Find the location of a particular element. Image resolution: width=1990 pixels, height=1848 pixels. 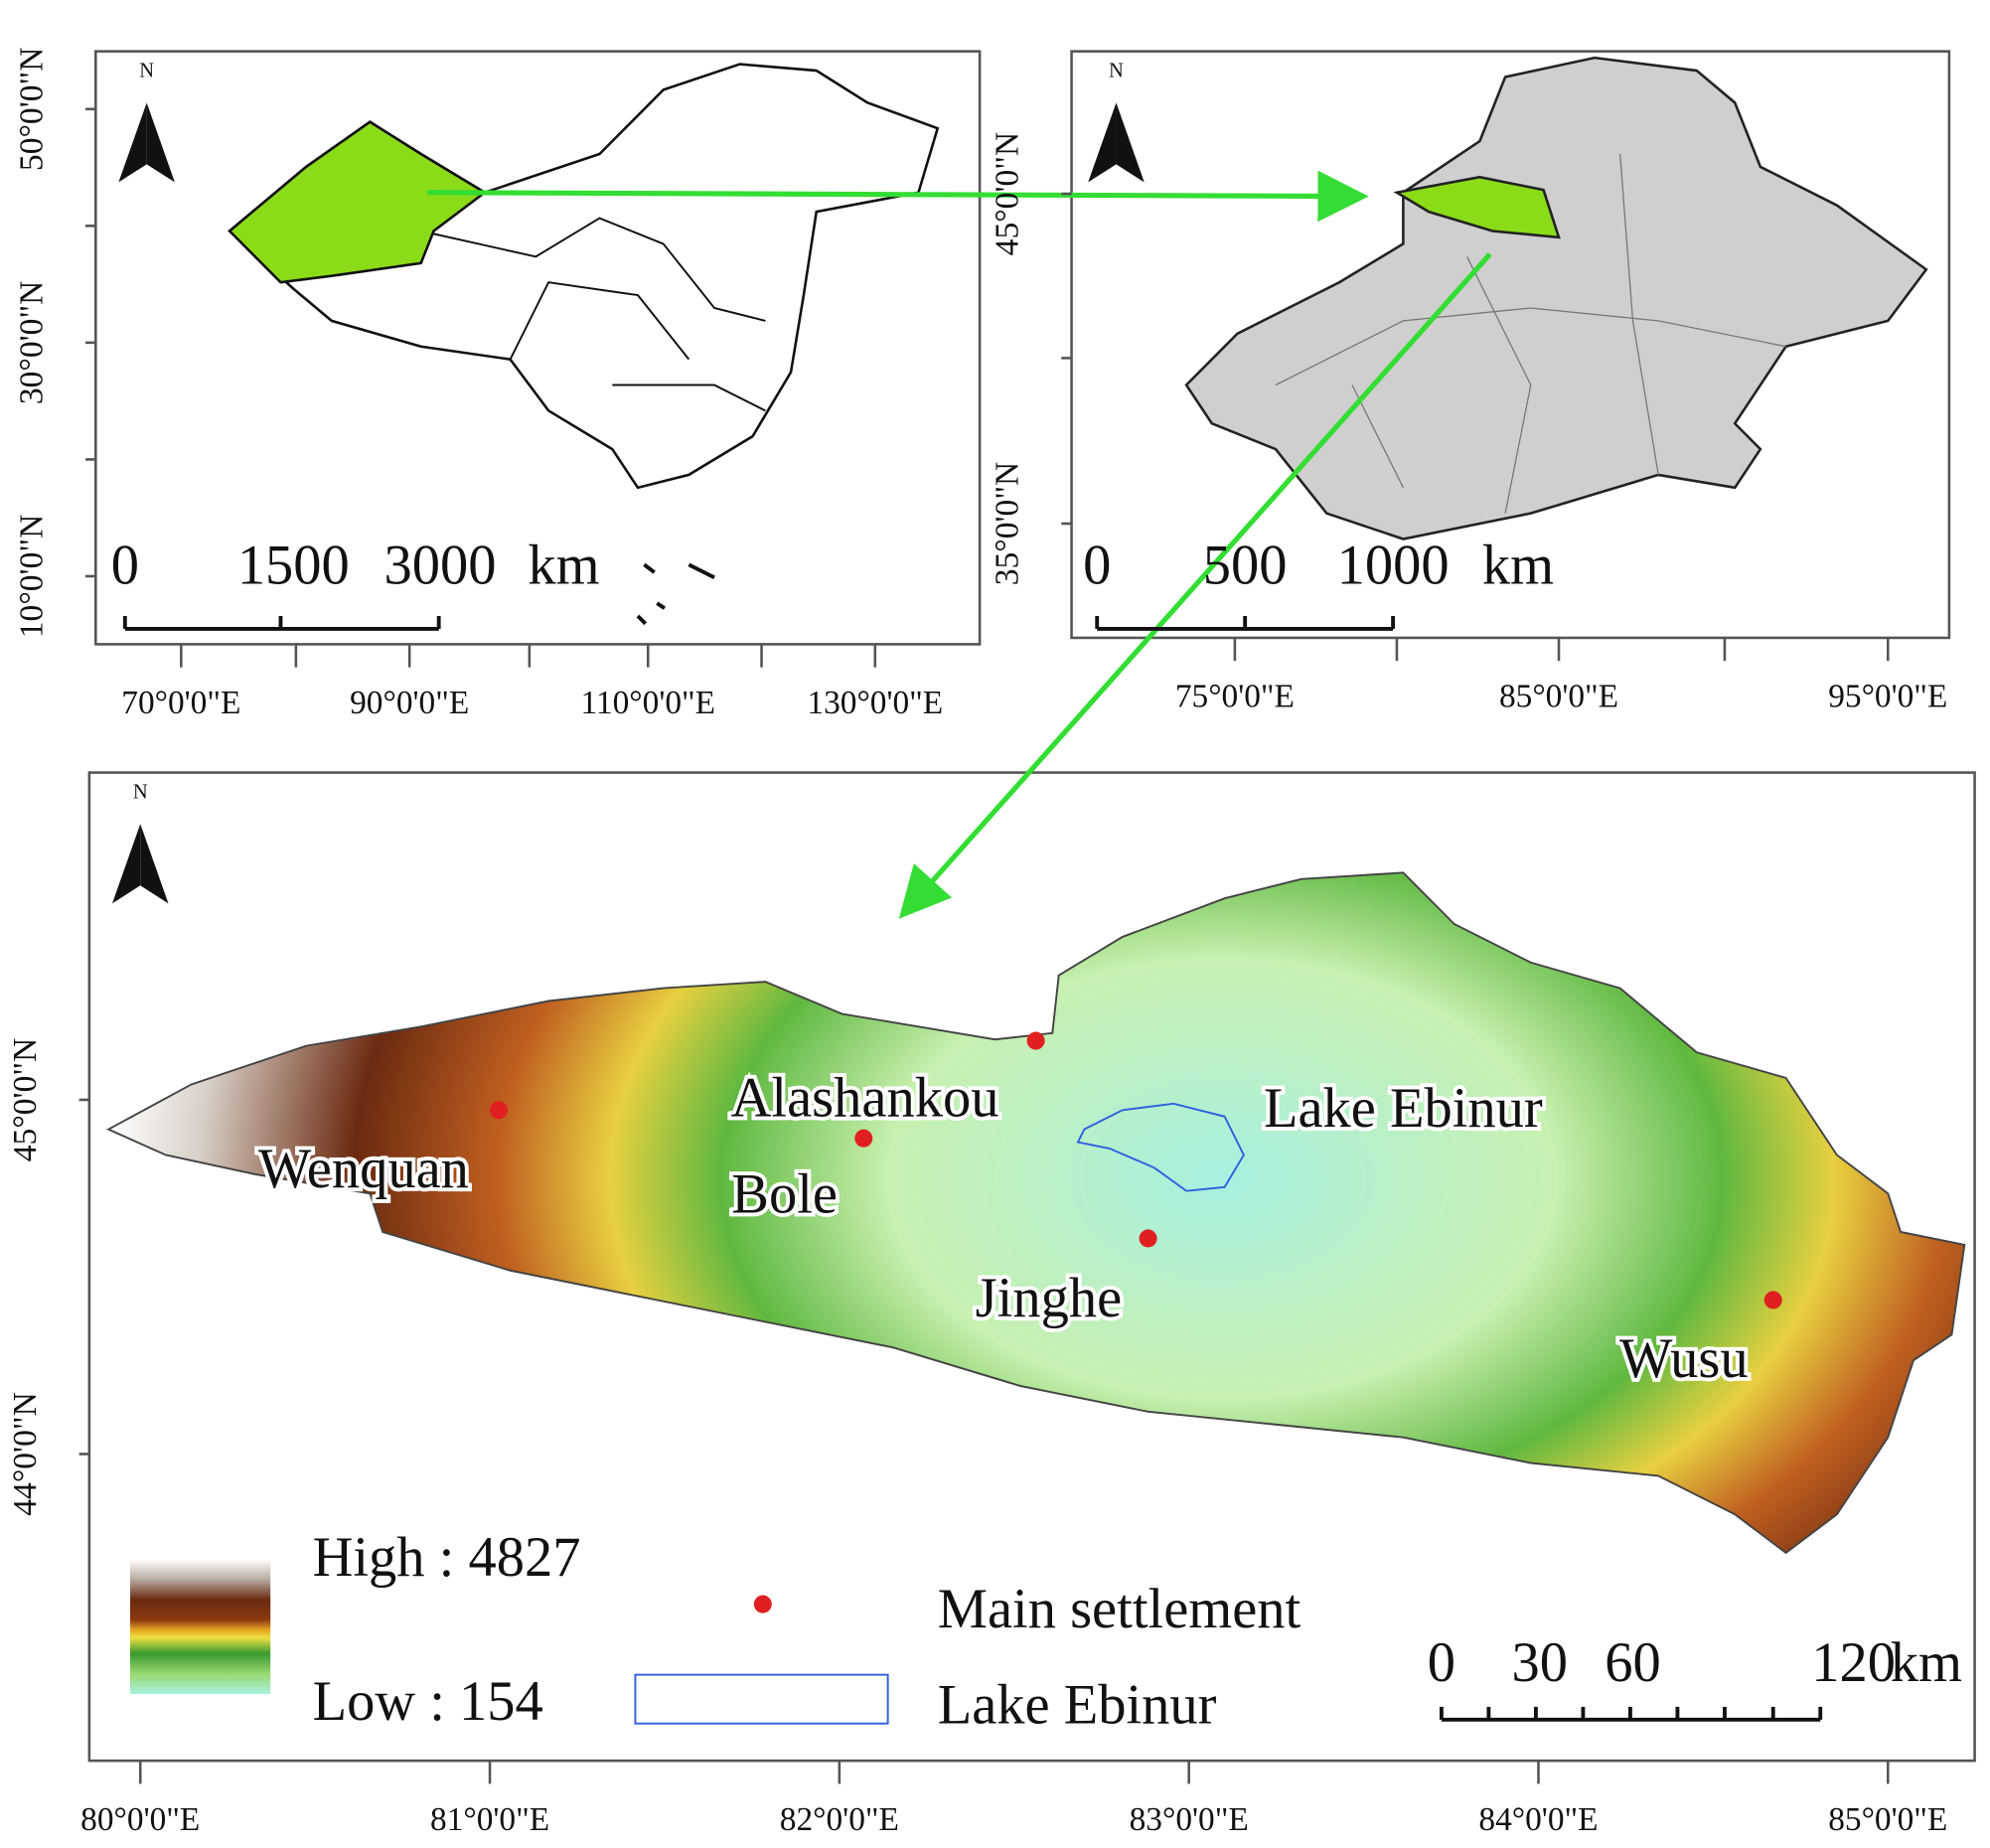

scale-bar-label: 120 is located at coordinates (1853, 1663).